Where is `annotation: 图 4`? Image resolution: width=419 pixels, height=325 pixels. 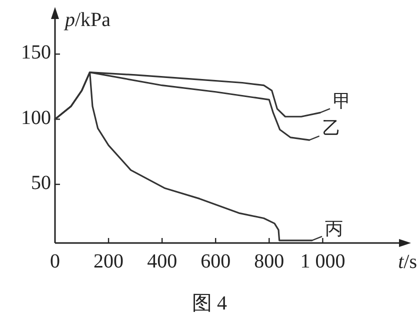
annotation: 图 4 is located at coordinates (209, 303).